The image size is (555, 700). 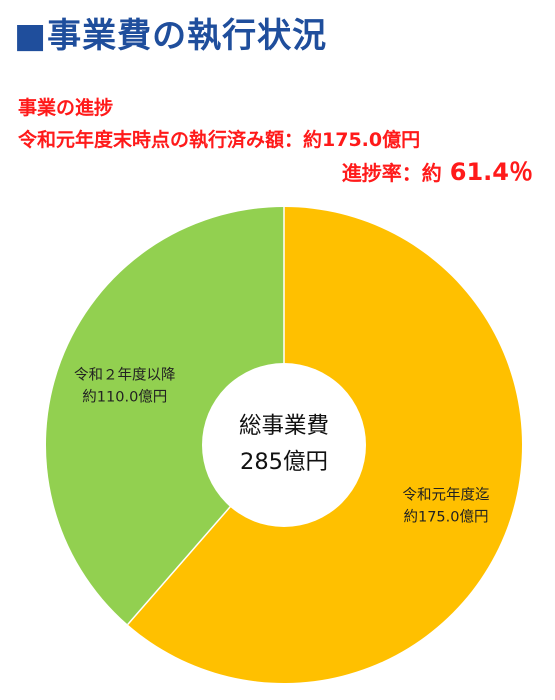 I want to click on center-label-total: 285億円, so click(x=284, y=462).